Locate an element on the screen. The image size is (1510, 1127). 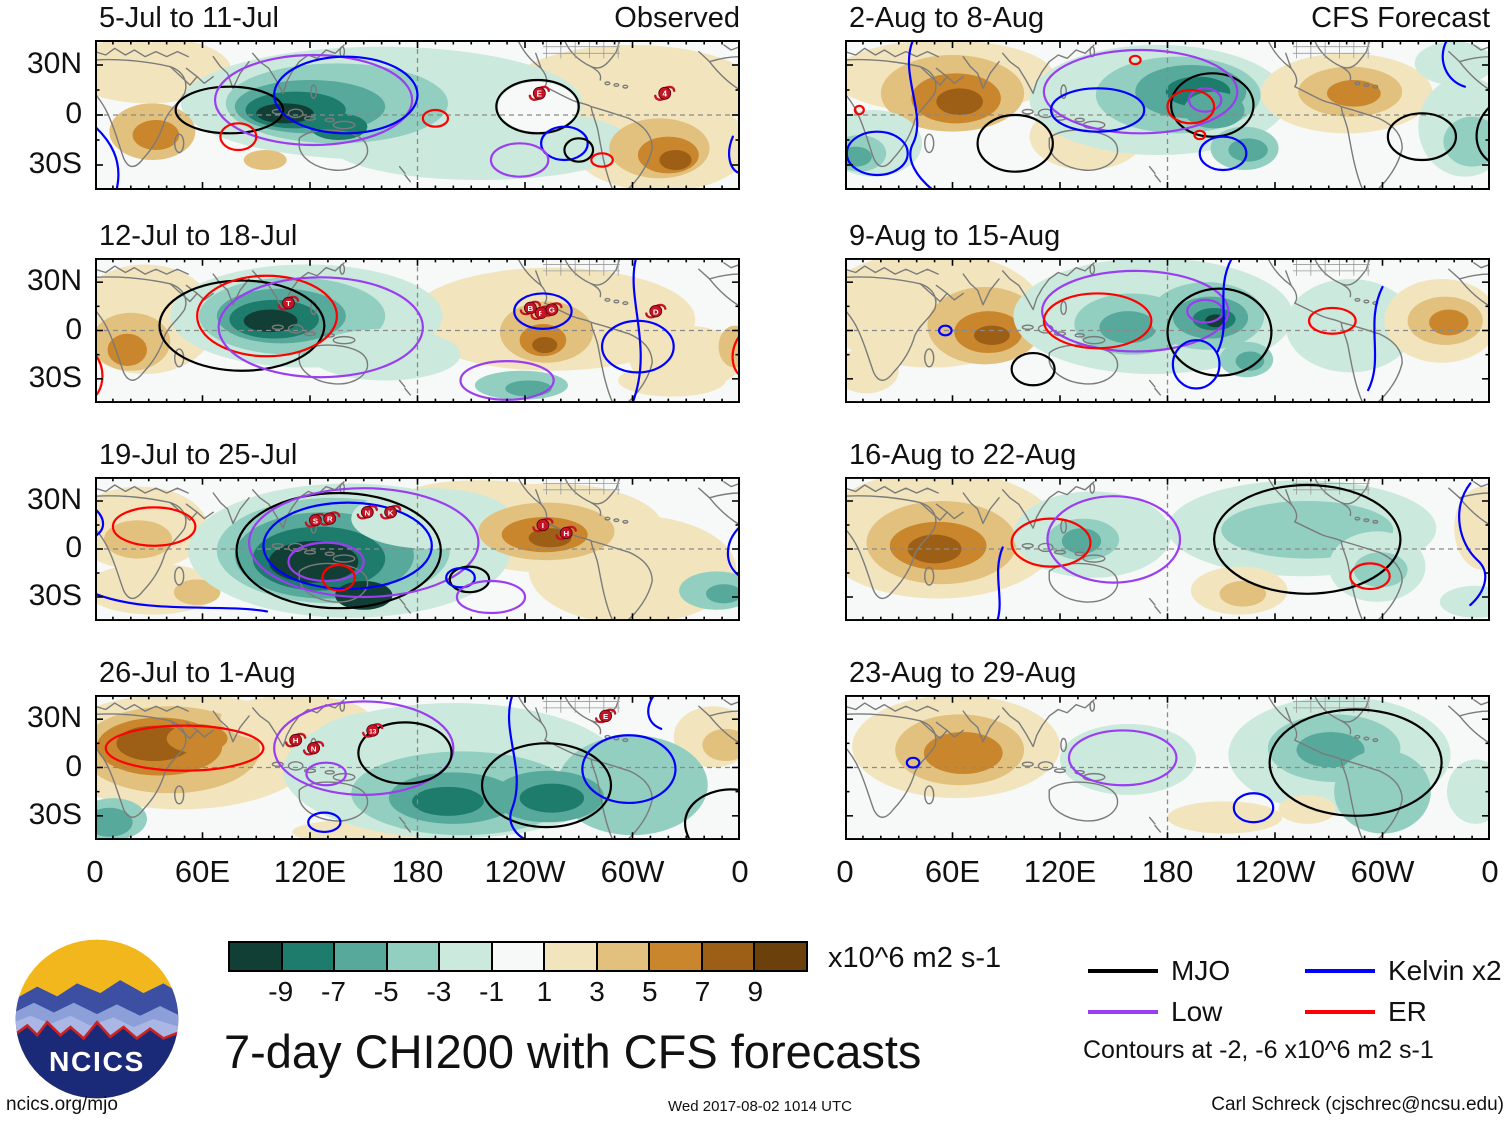
tropical-cyclone-symbol: I is located at coordinates (543, 525).